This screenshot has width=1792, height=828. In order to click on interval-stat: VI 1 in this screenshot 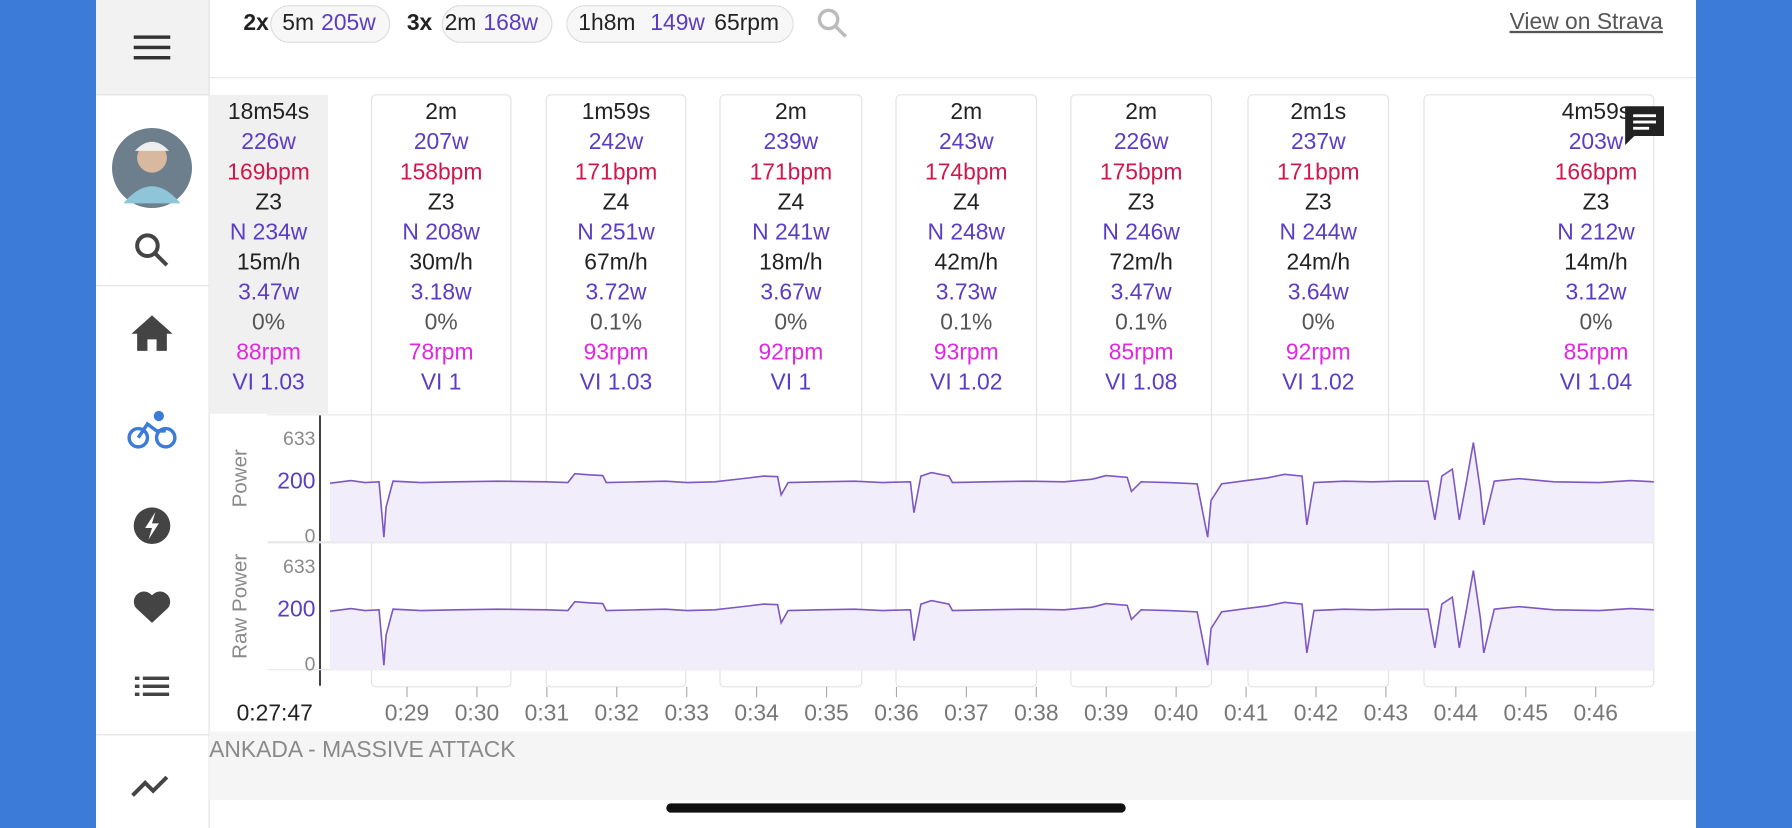, I will do `click(441, 382)`.